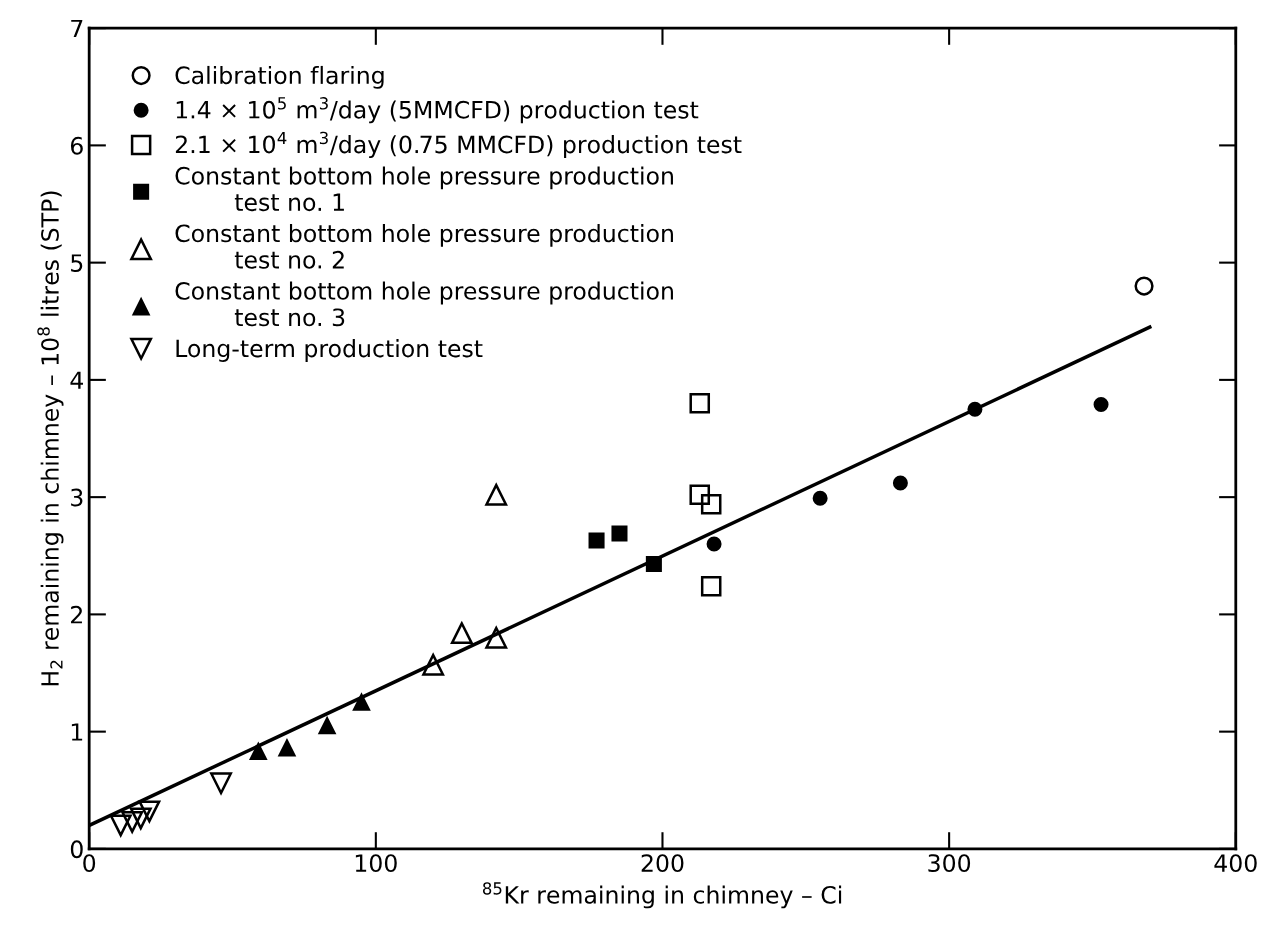 Image resolution: width=1274 pixels, height=938 pixels. What do you see at coordinates (50, 438) in the screenshot?
I see `y-axis-title: H$_{2}$ remaining in chimney – 10$^{8}$ litres (STP)` at bounding box center [50, 438].